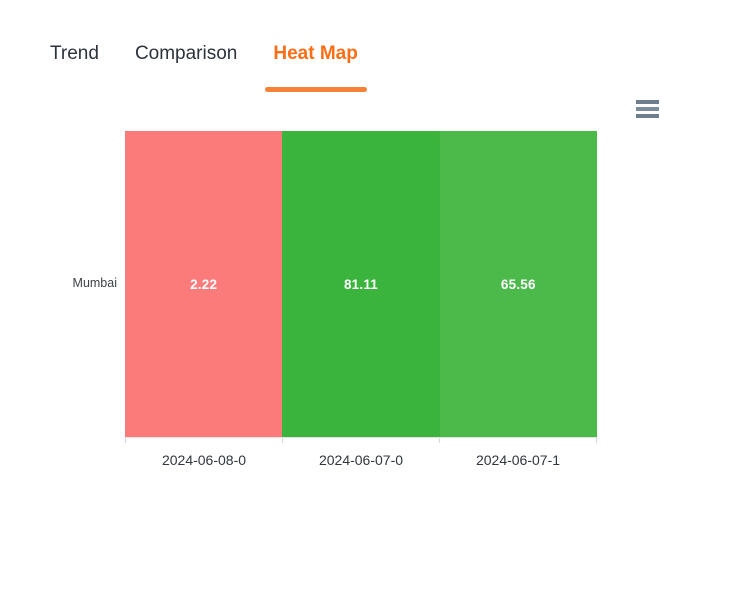 Image resolution: width=743 pixels, height=602 pixels. What do you see at coordinates (316, 67) in the screenshot?
I see `tab-heat-map: Heat Map` at bounding box center [316, 67].